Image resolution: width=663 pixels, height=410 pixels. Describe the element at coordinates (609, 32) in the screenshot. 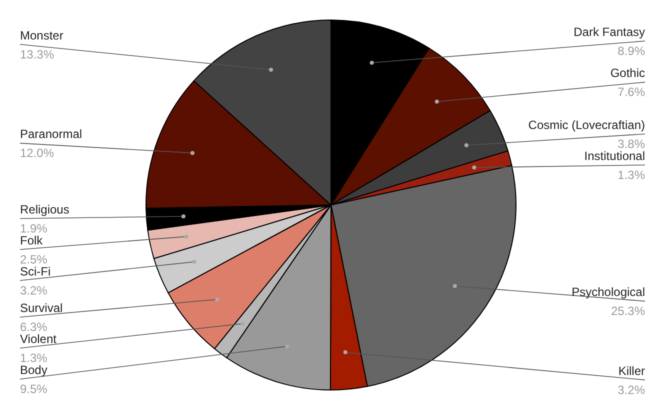

I see `slice-label: Dark Fantasy` at that location.